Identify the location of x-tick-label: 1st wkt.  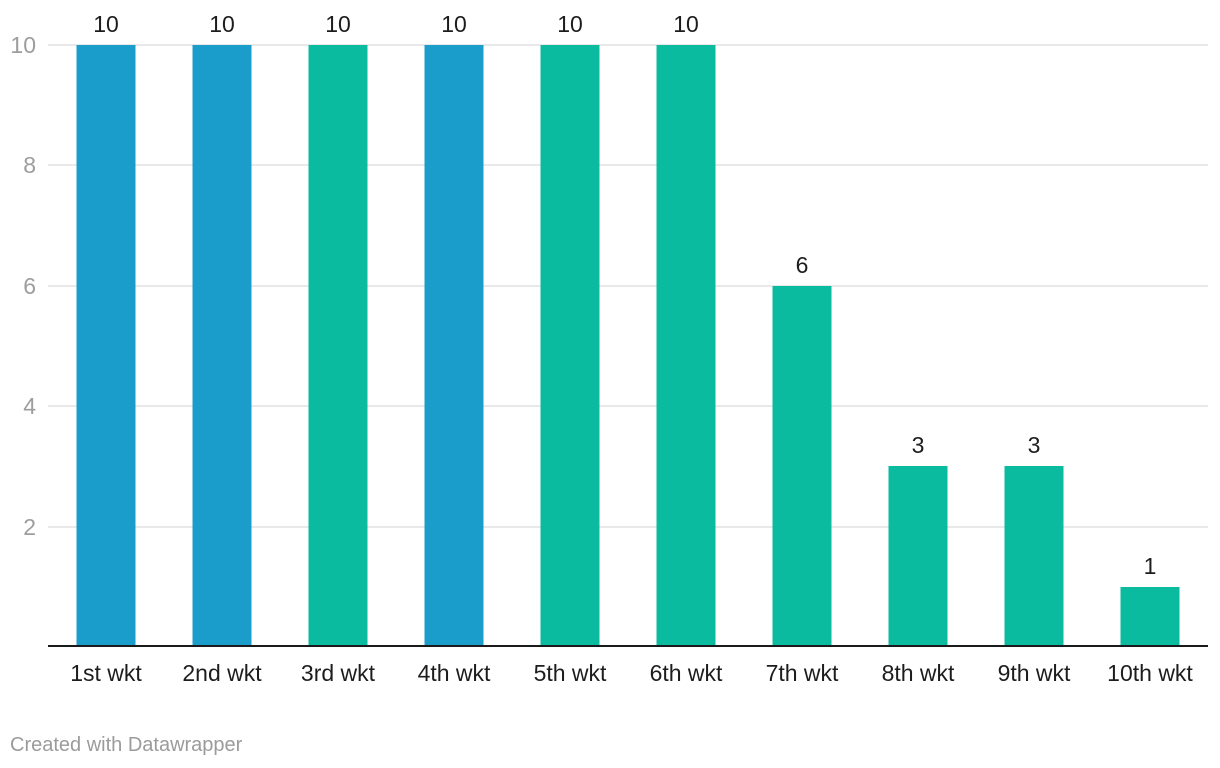
(106, 673).